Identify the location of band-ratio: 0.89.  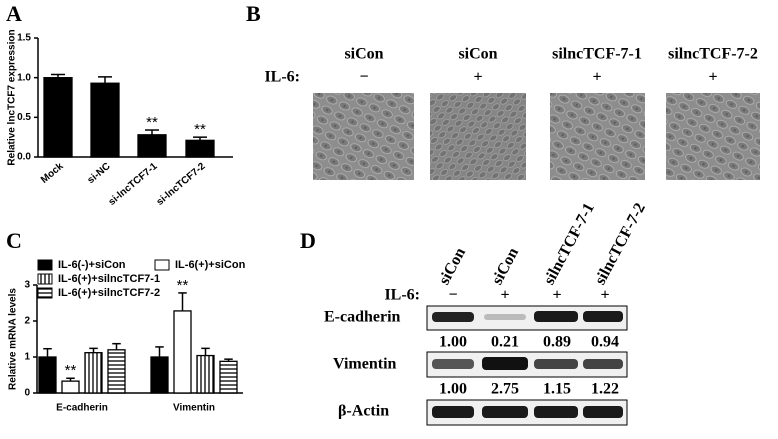
(557, 342).